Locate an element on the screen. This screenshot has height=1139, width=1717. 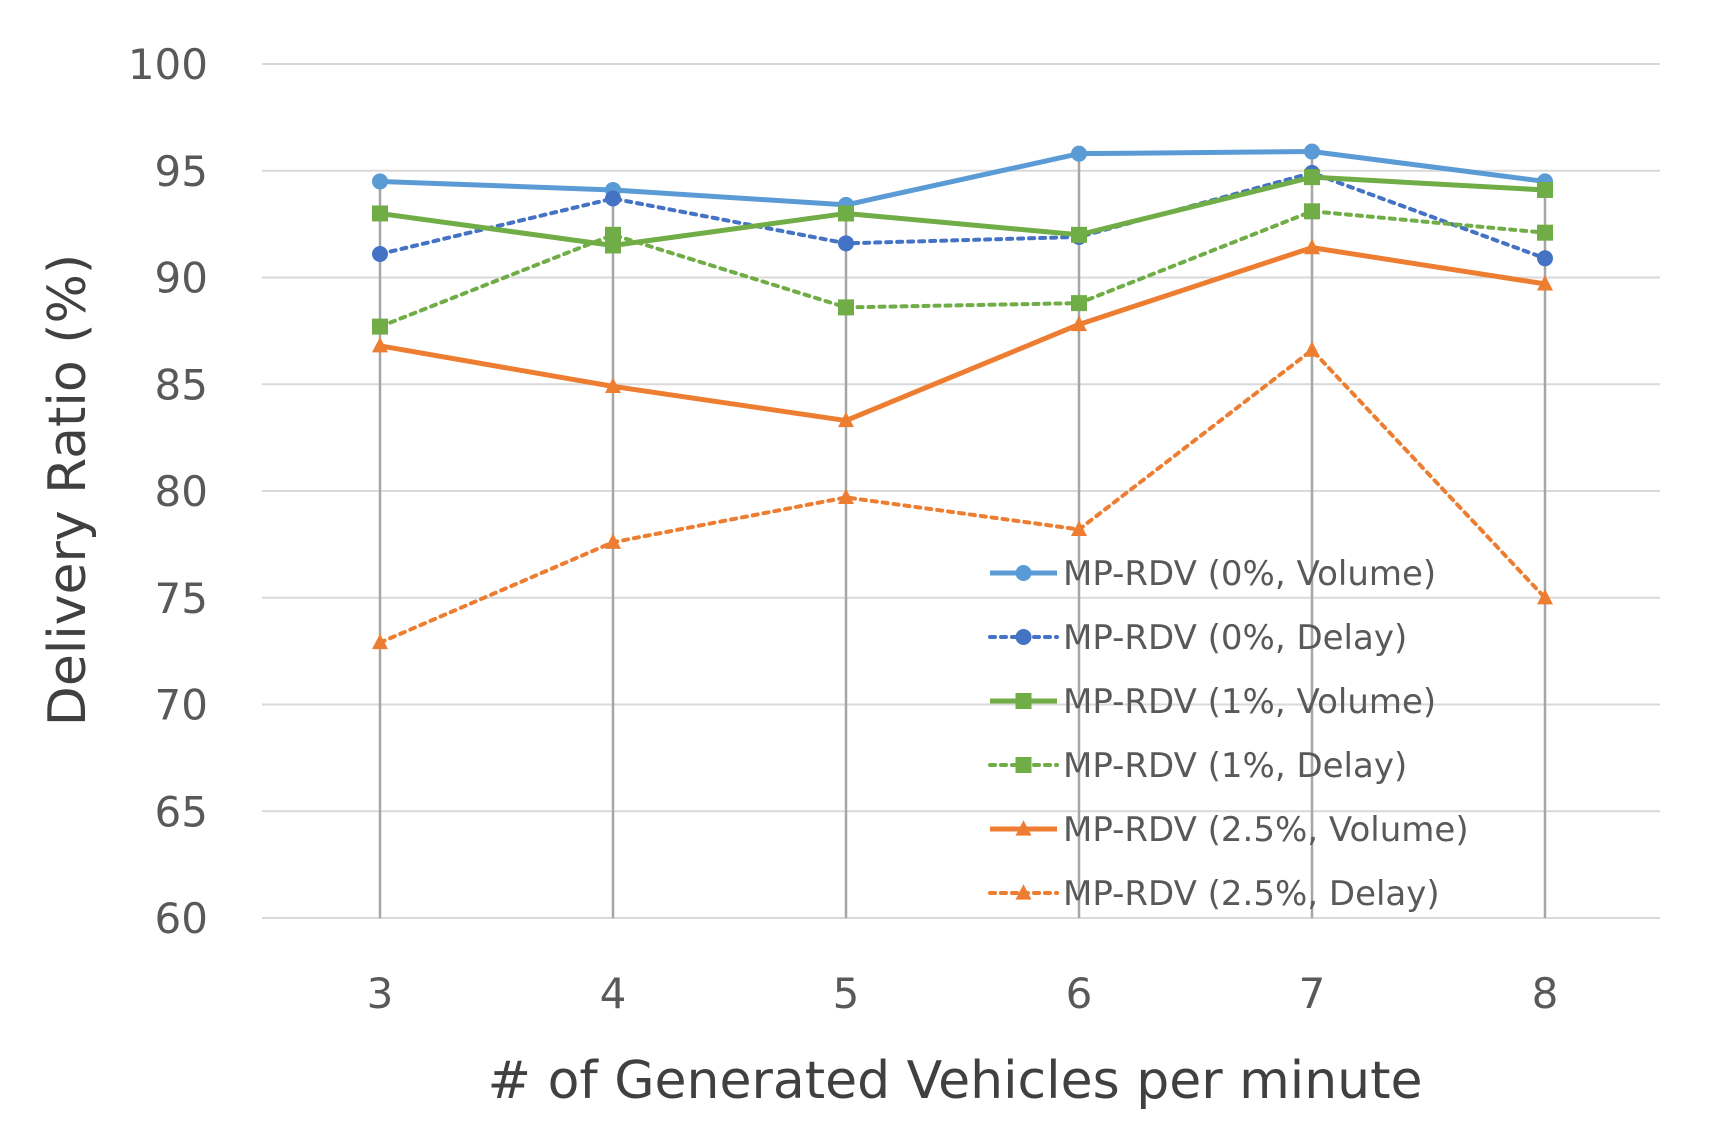
y-tick-label-60: 60 is located at coordinates (181, 918).